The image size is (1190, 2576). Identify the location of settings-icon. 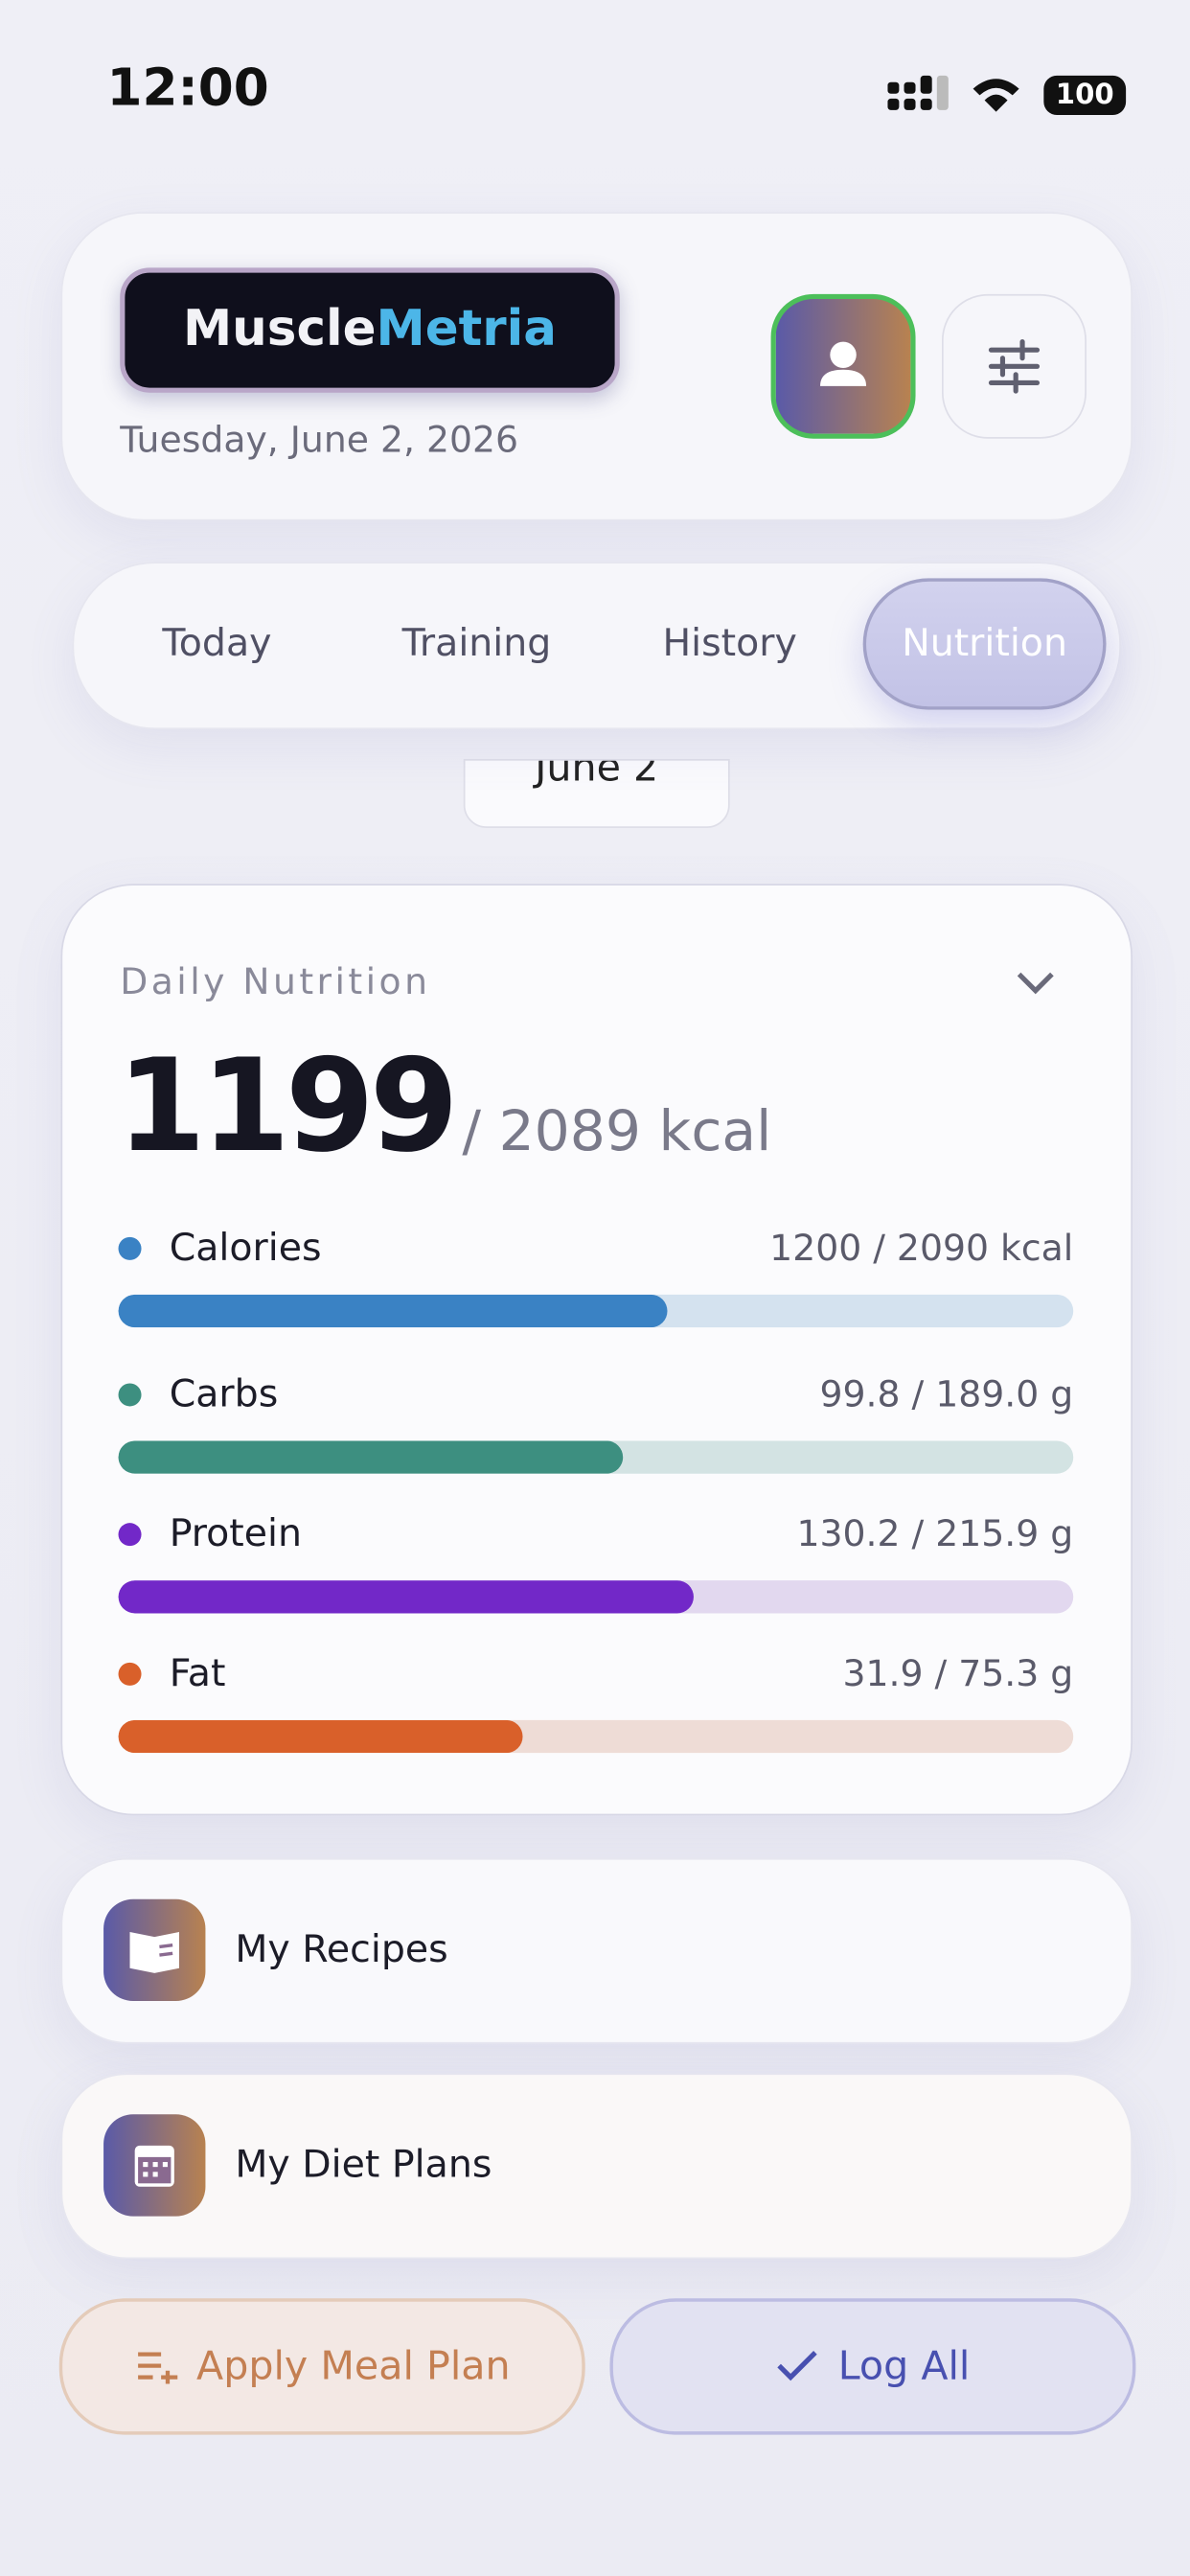
(1015, 366).